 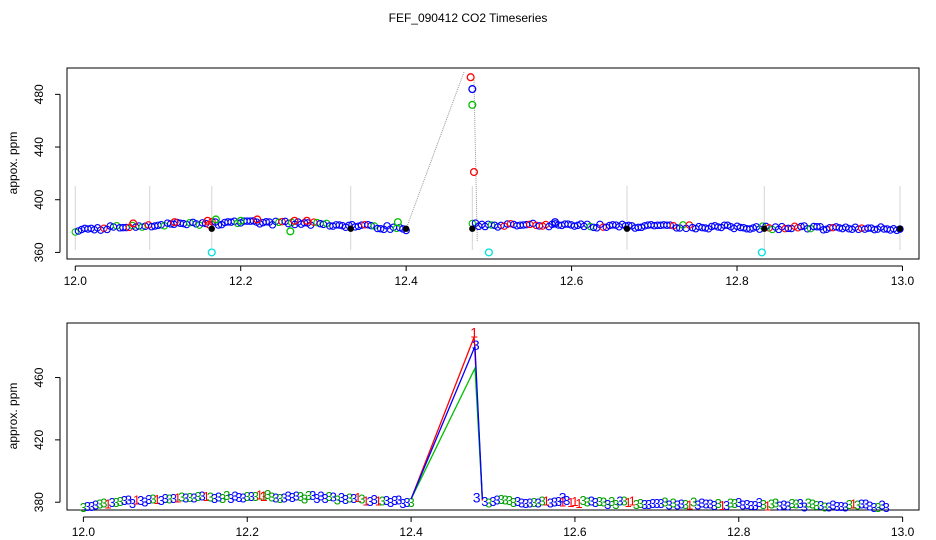 What do you see at coordinates (39, 440) in the screenshot?
I see `y-tick-label: 420` at bounding box center [39, 440].